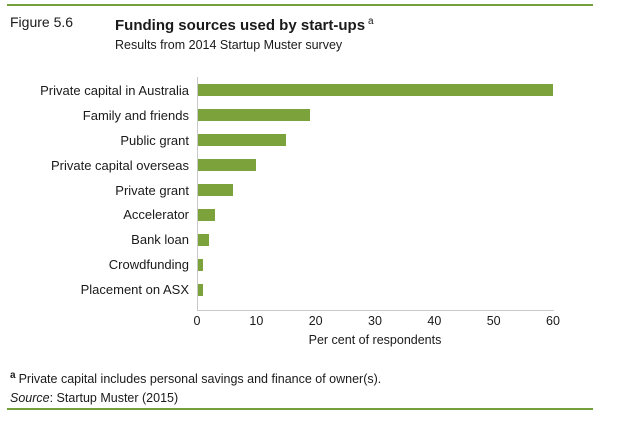  I want to click on category-label: Private capital overseas, so click(119, 165).